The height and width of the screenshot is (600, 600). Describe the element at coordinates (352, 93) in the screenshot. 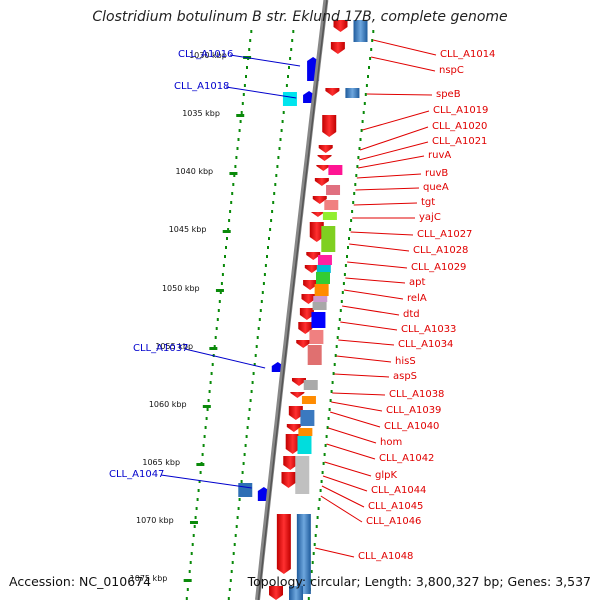

I see `reverse-gene` at that location.